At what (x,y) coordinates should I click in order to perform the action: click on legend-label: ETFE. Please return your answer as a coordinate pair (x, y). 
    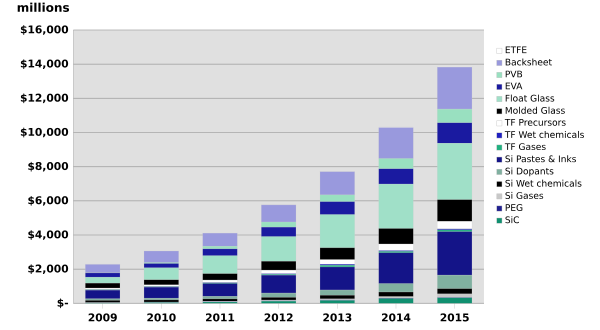
    Looking at the image, I should click on (516, 50).